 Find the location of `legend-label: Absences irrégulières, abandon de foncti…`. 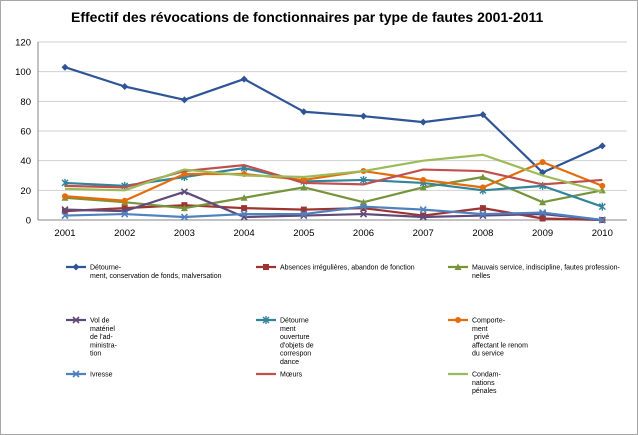

legend-label: Absences irrégulières, abandon de foncti… is located at coordinates (347, 268).